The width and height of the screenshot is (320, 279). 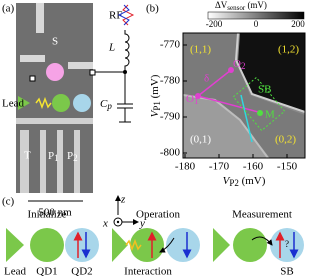 I want to click on point-label: O1, so click(x=192, y=100).